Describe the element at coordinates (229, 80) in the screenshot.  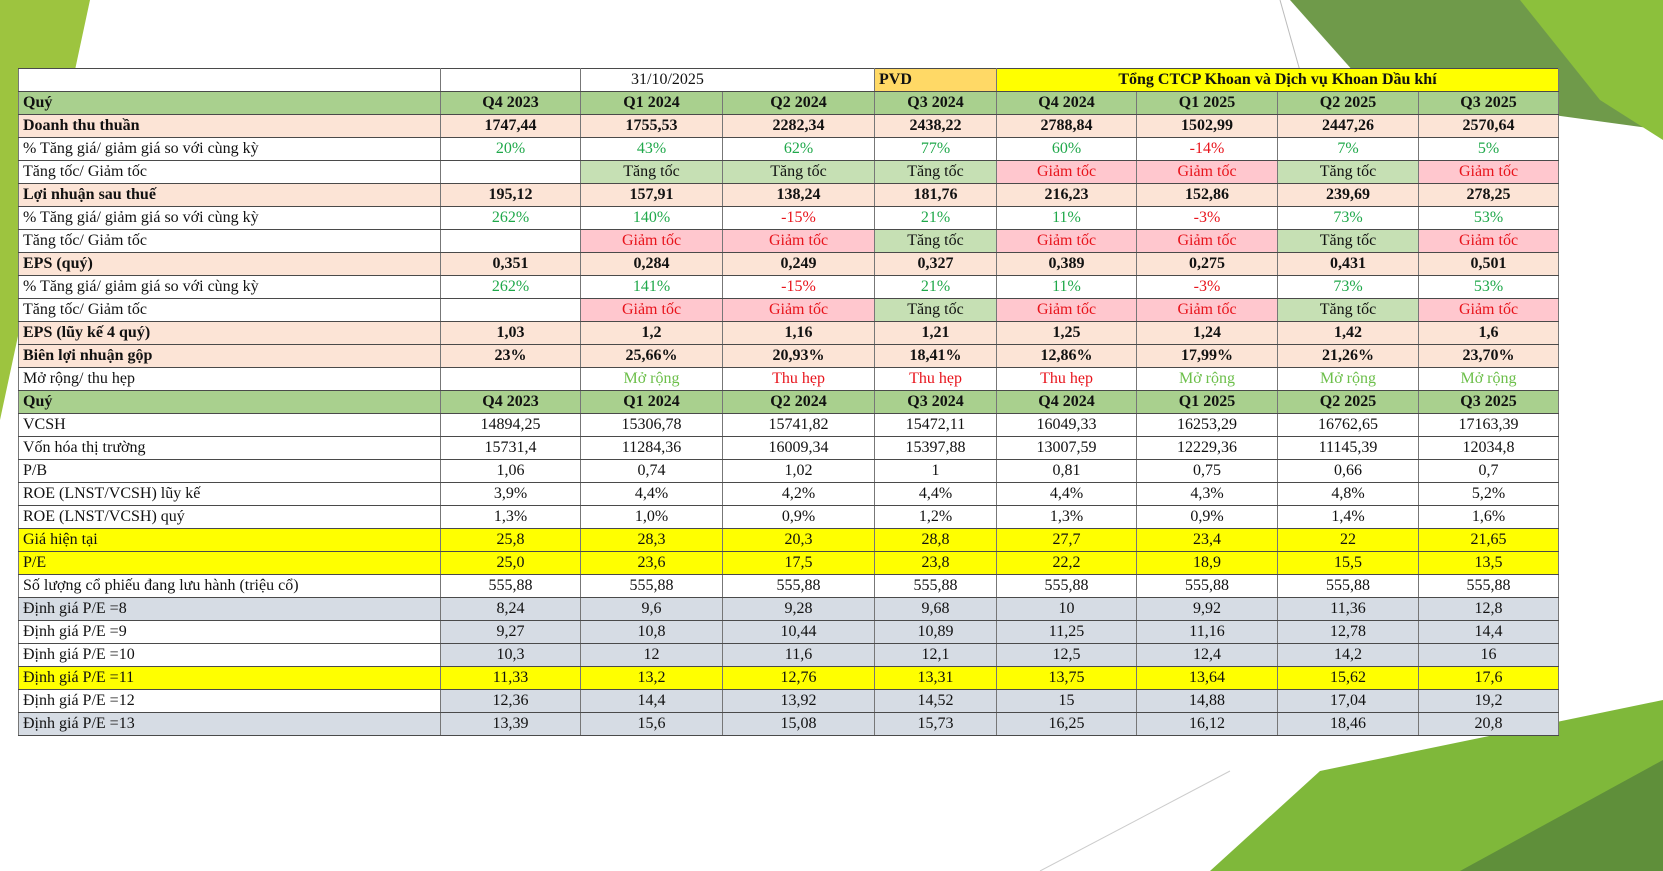
I see `title-empty-cell` at that location.